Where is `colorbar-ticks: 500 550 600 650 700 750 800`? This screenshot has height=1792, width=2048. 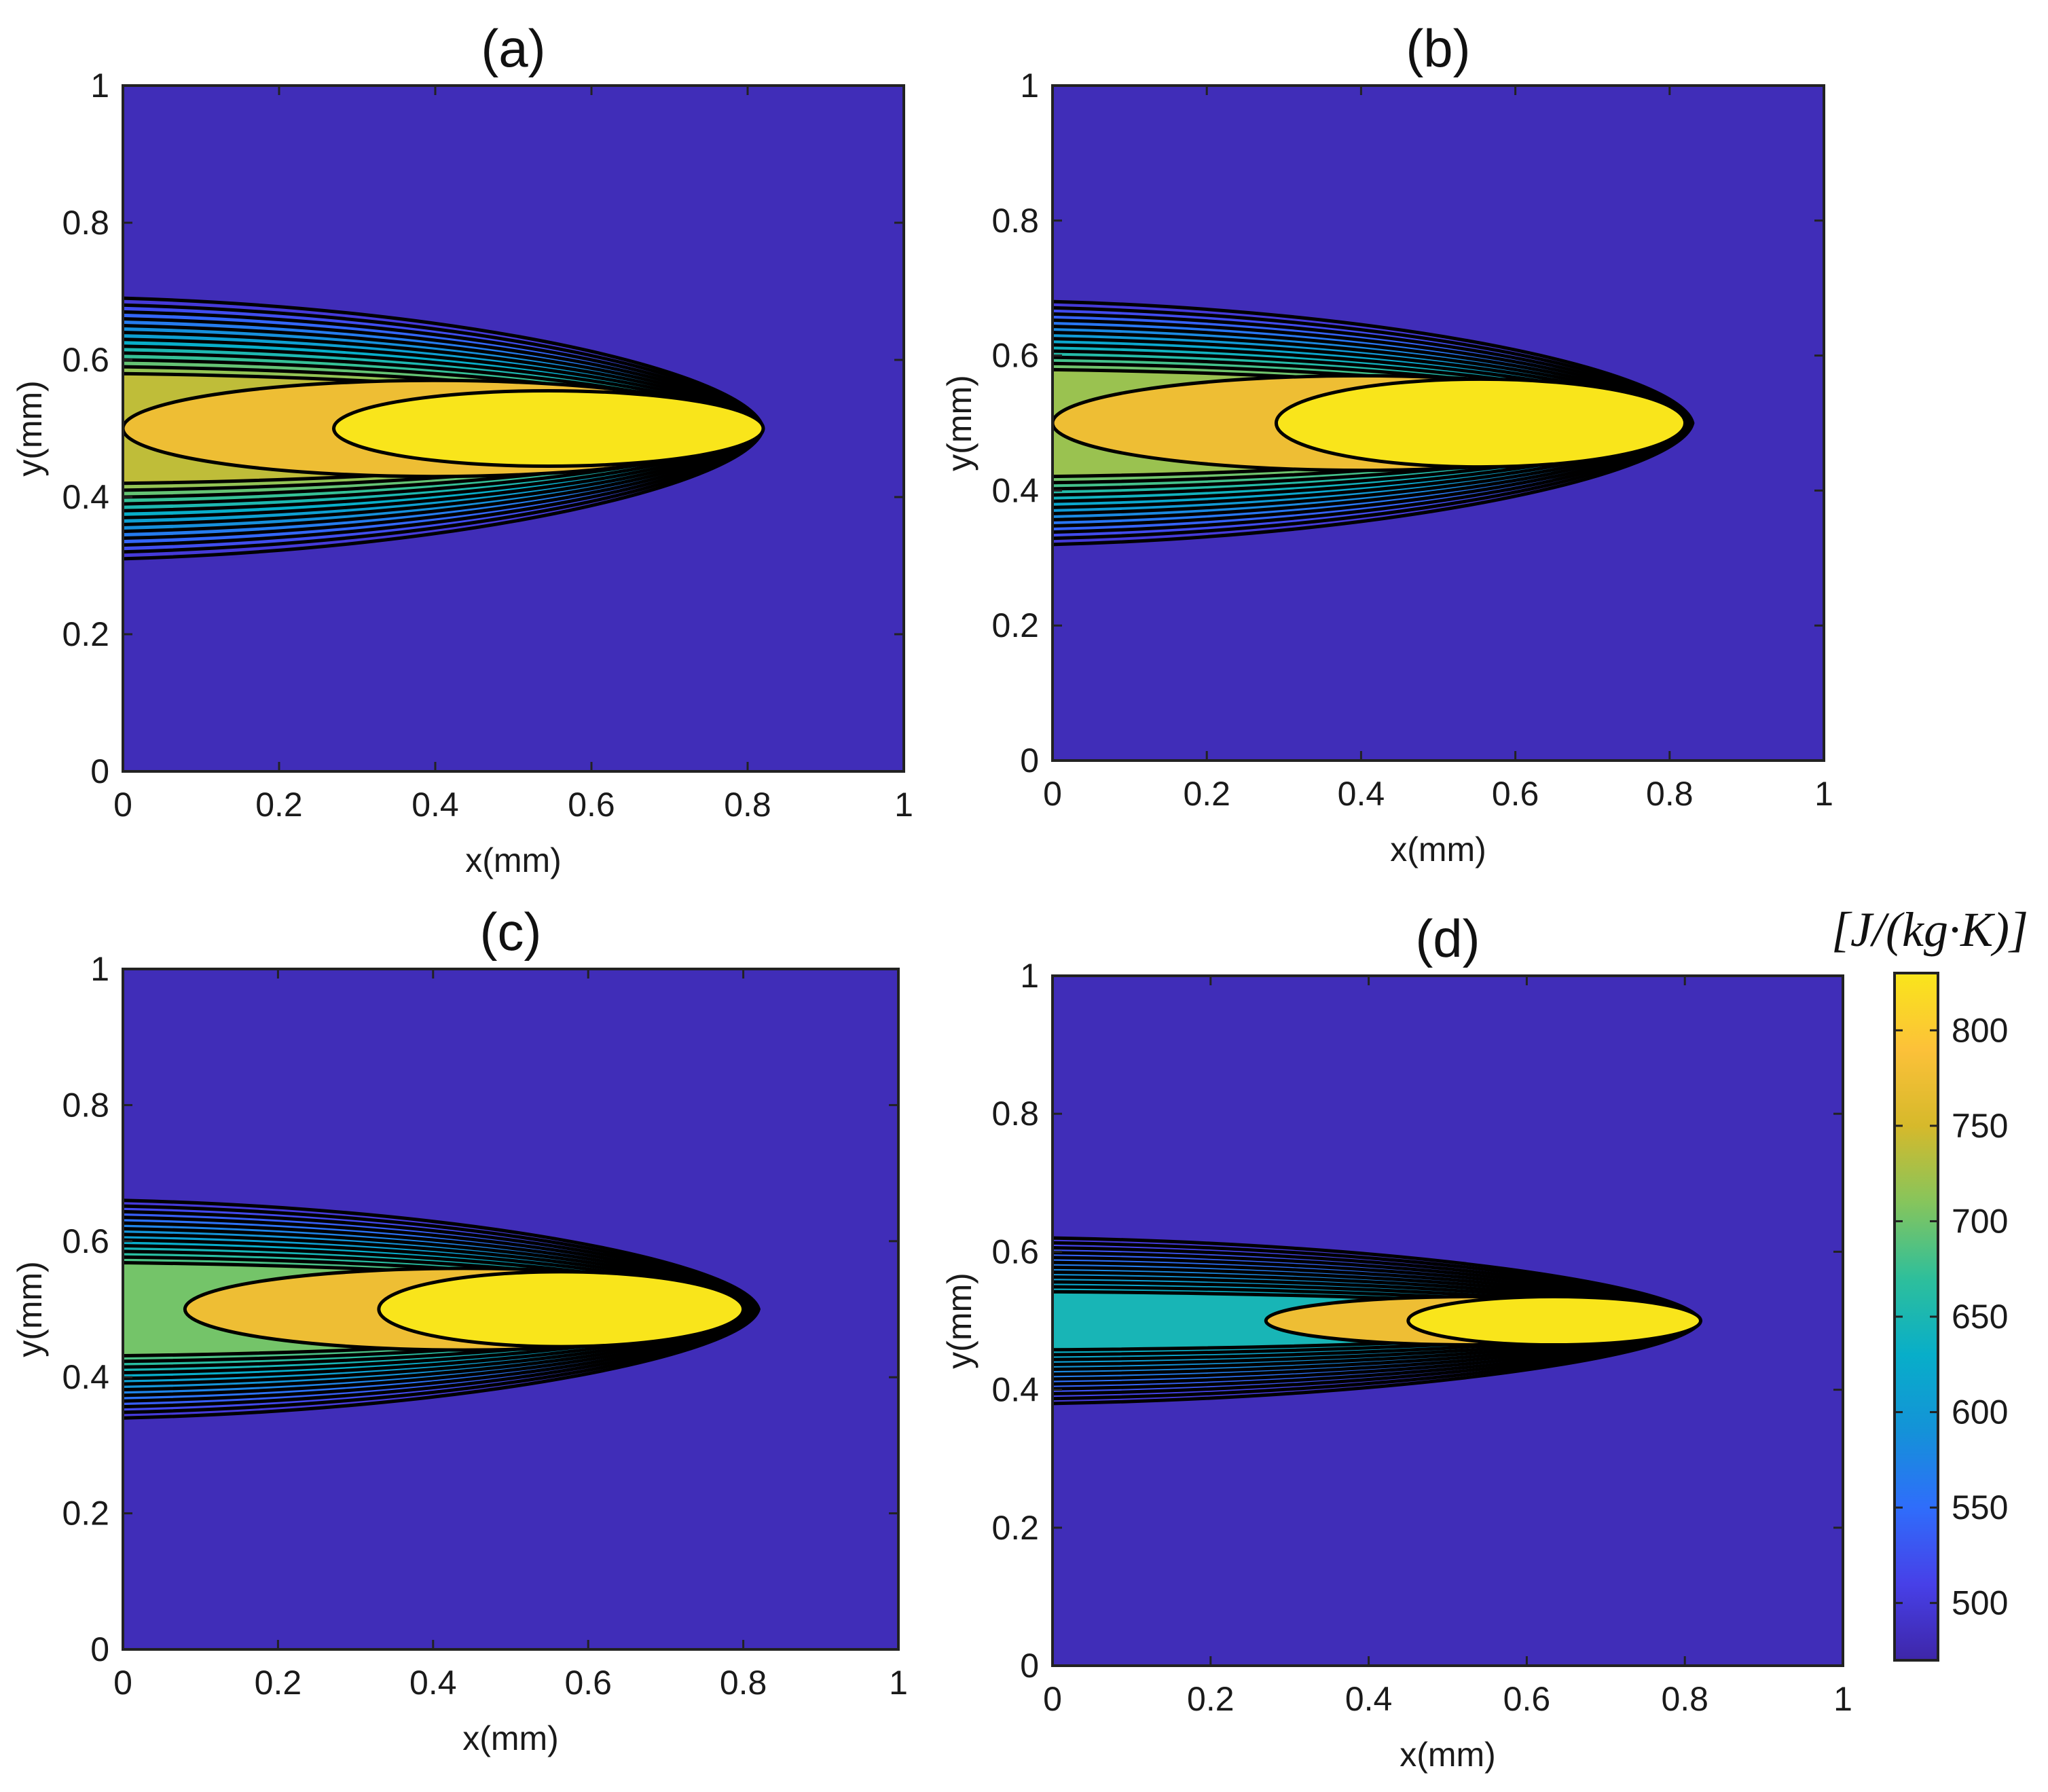
colorbar-ticks: 500 550 600 650 700 750 800 is located at coordinates (1951, 1316).